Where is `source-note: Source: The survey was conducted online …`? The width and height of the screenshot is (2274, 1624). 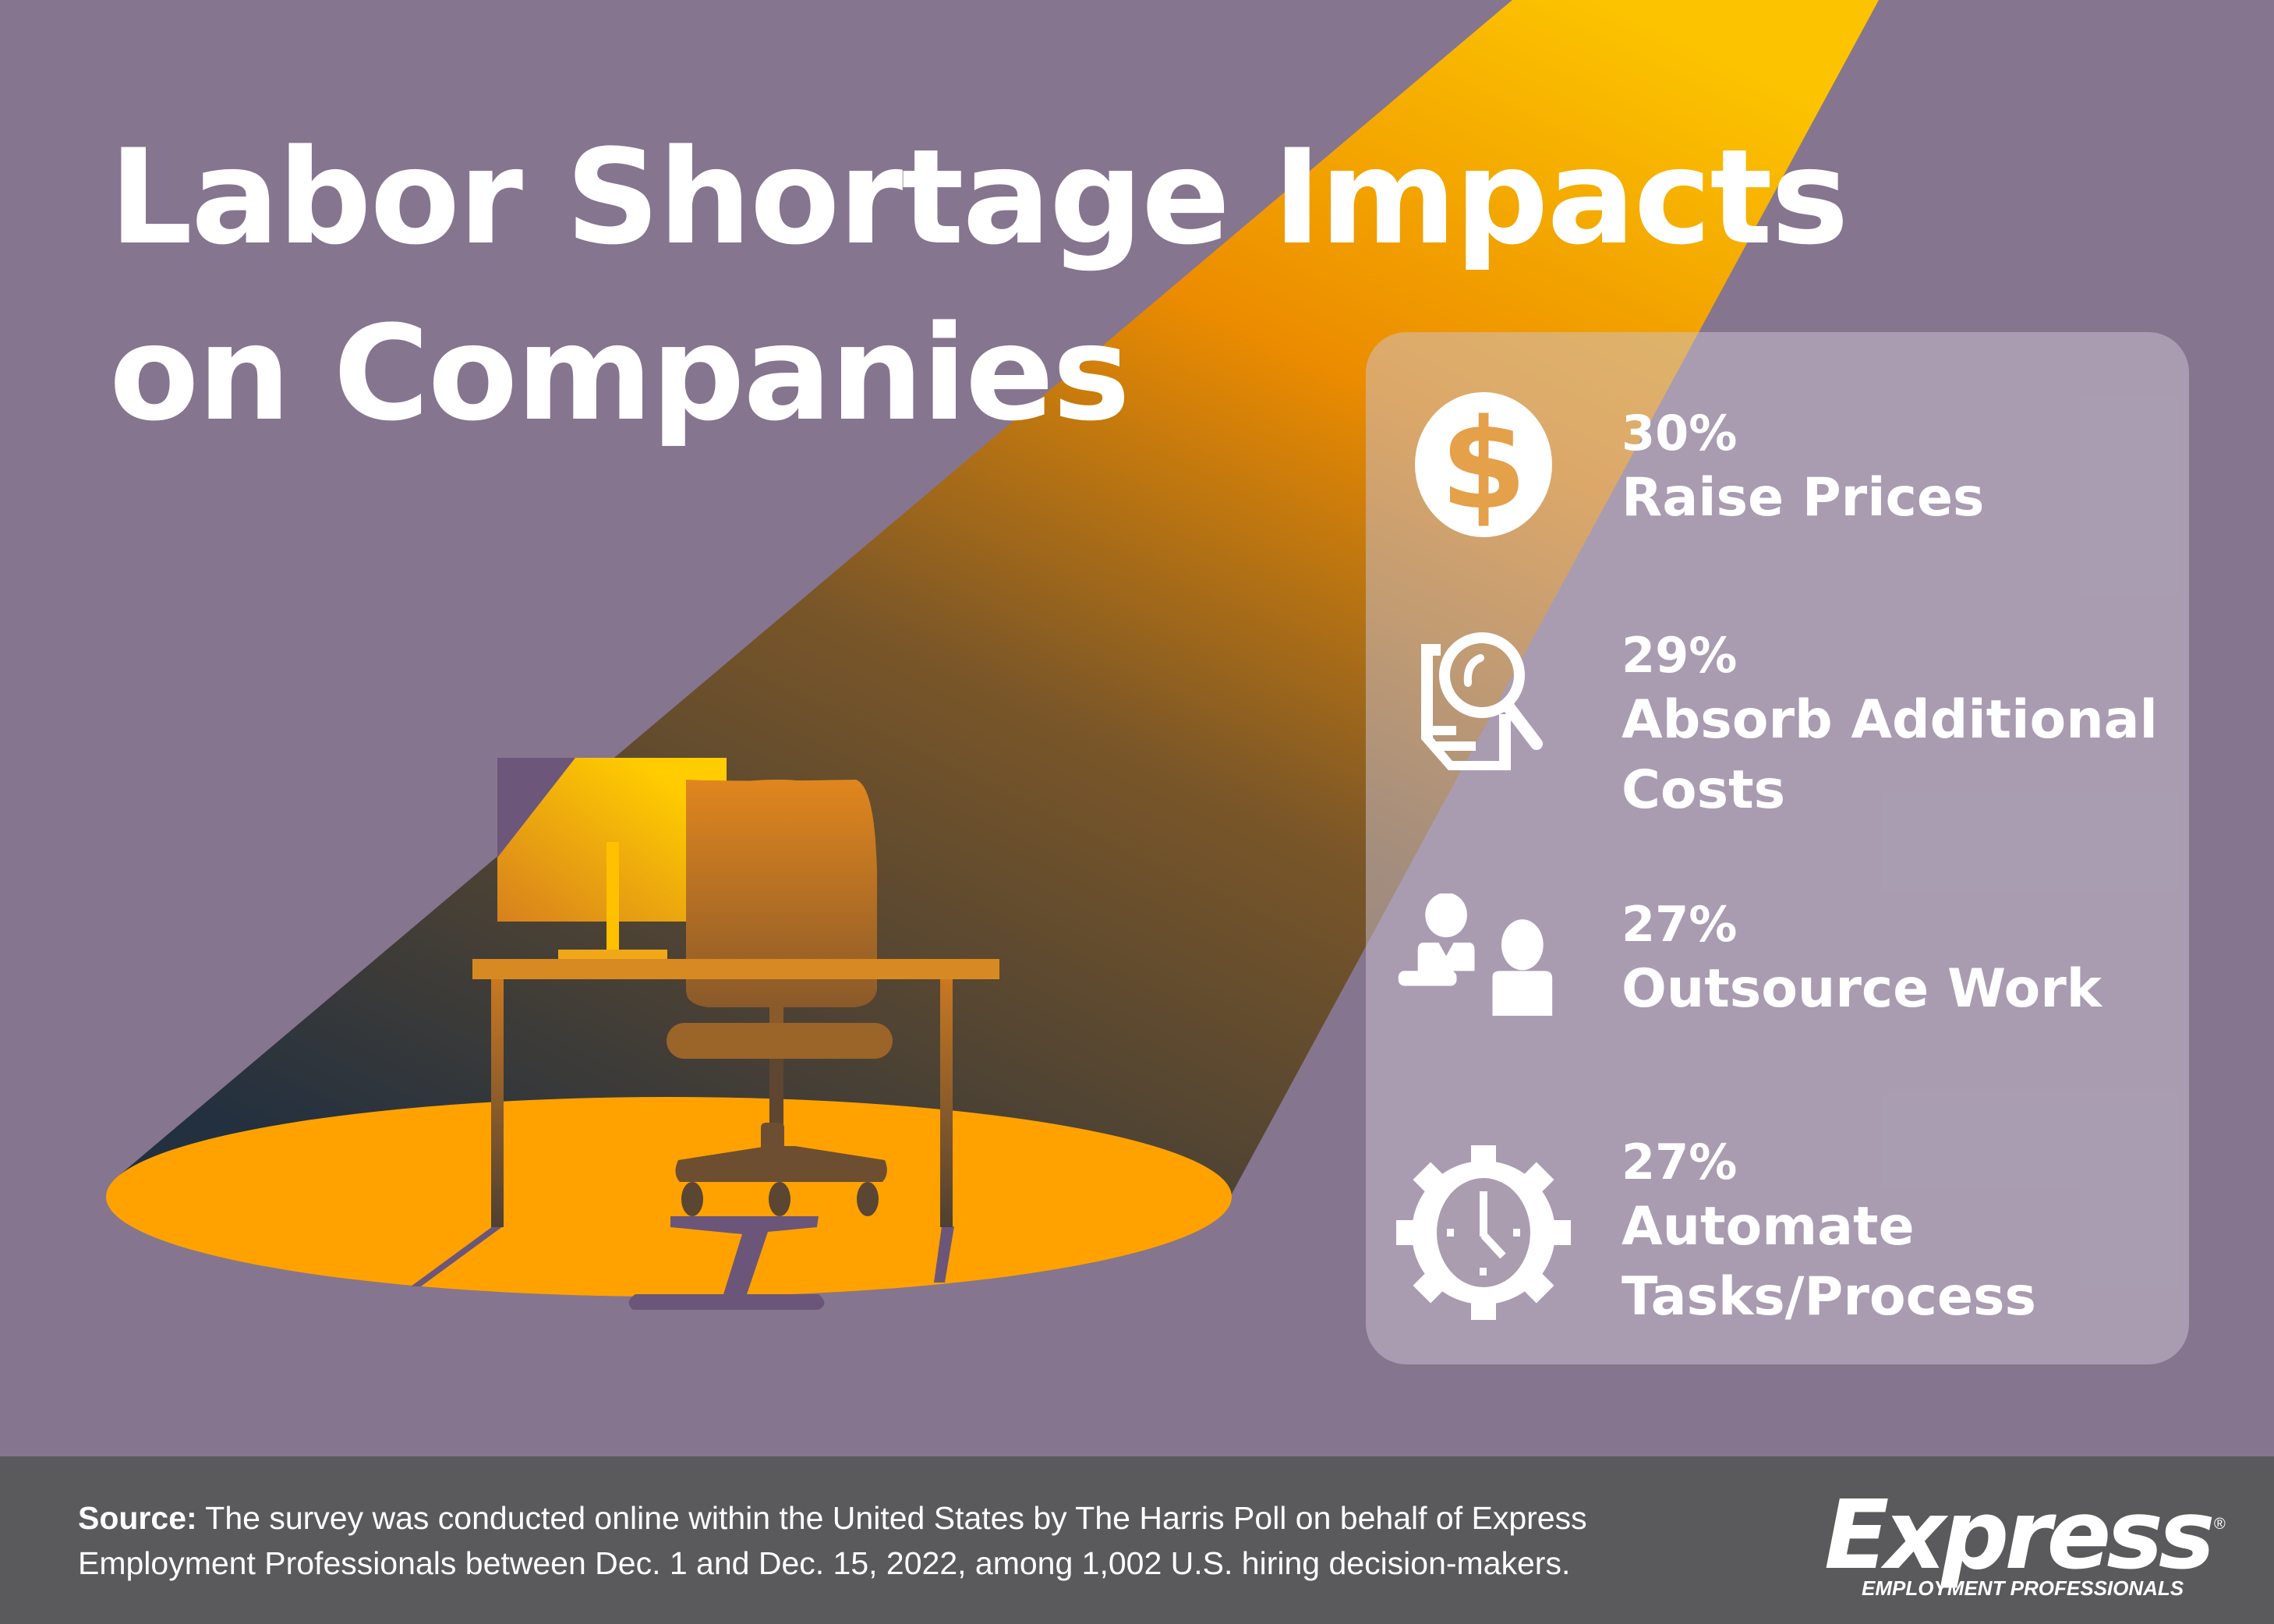
source-note: Source: The survey was conducted online … is located at coordinates (935, 1540).